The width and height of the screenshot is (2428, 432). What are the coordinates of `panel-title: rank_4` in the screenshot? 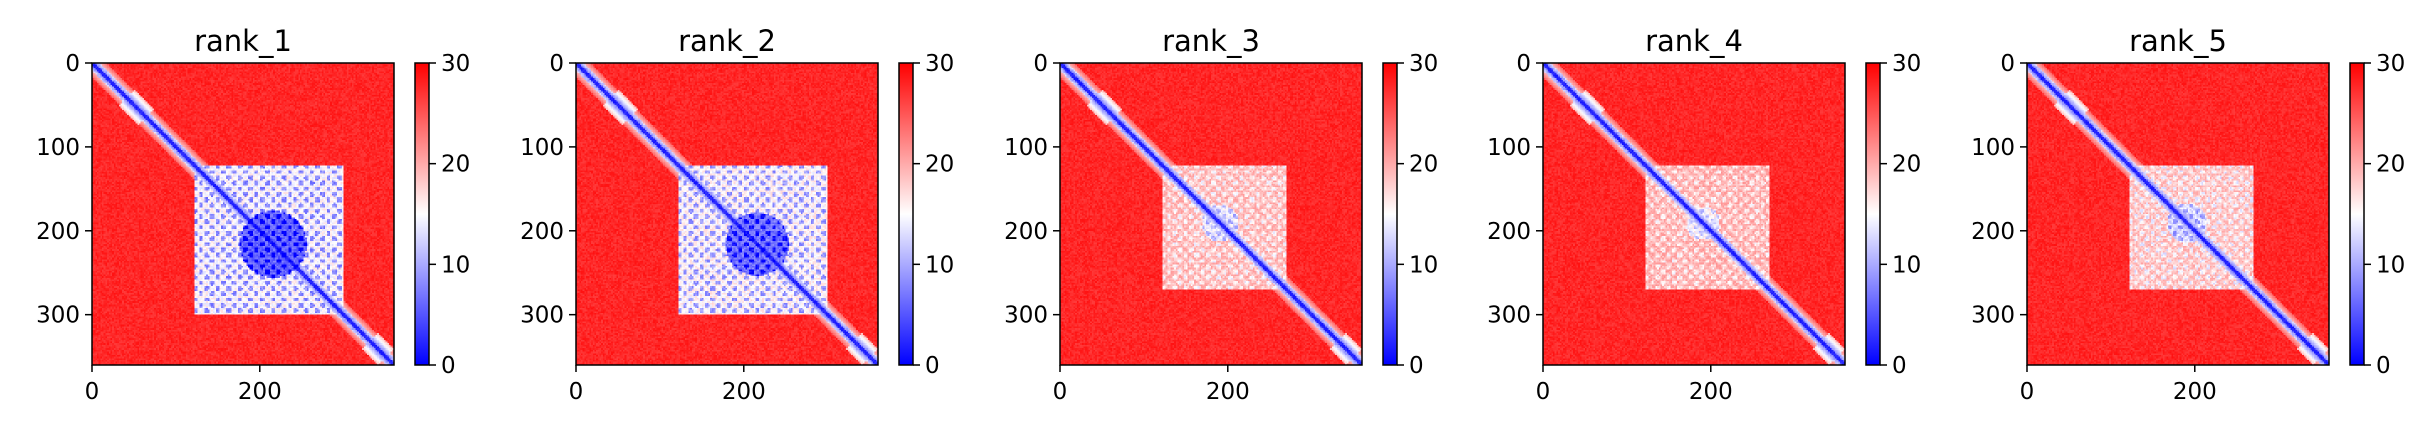 It's located at (1694, 41).